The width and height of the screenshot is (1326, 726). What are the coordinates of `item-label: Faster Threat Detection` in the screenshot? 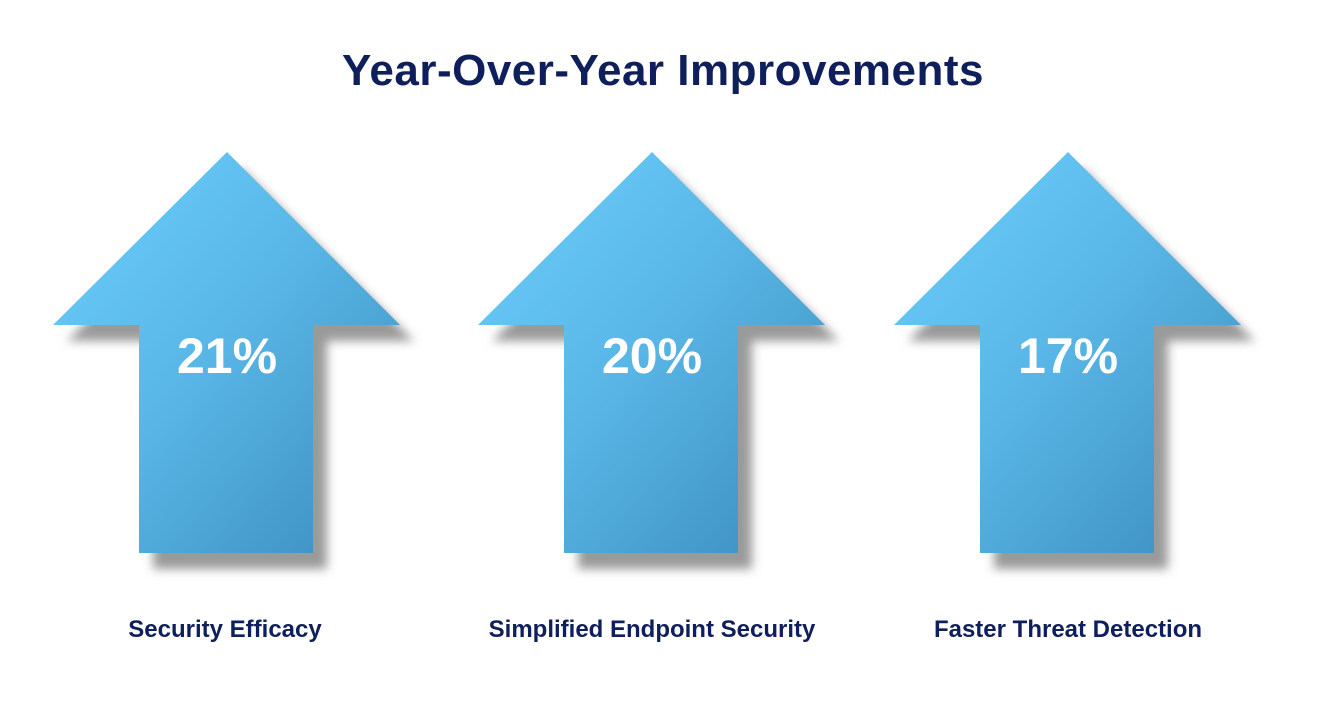 It's located at (1068, 629).